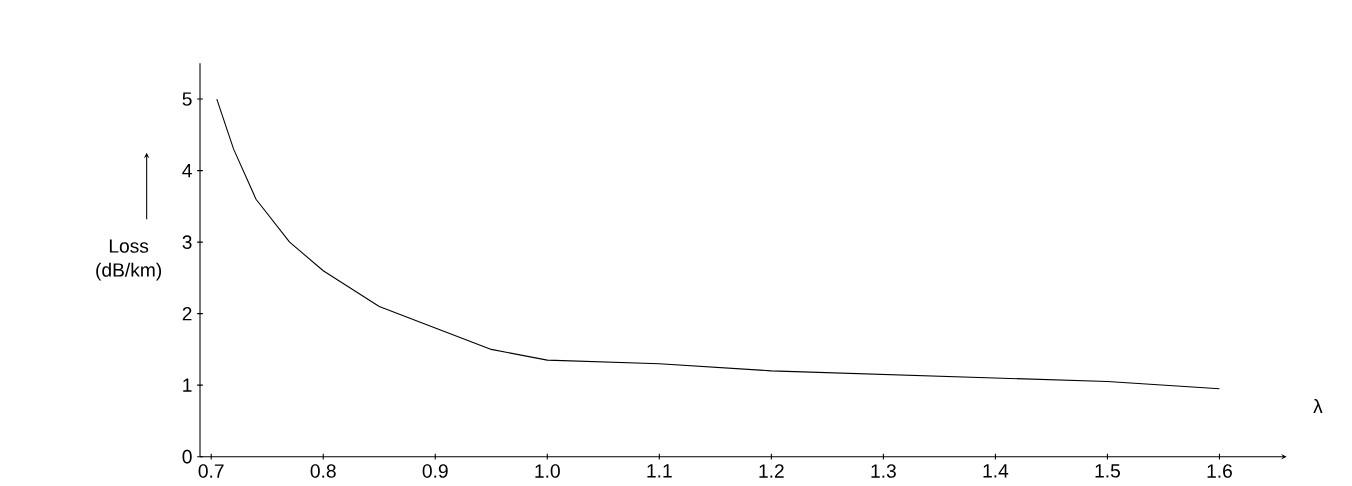 The height and width of the screenshot is (486, 1352). I want to click on y-tick-label: 5, so click(187, 99).